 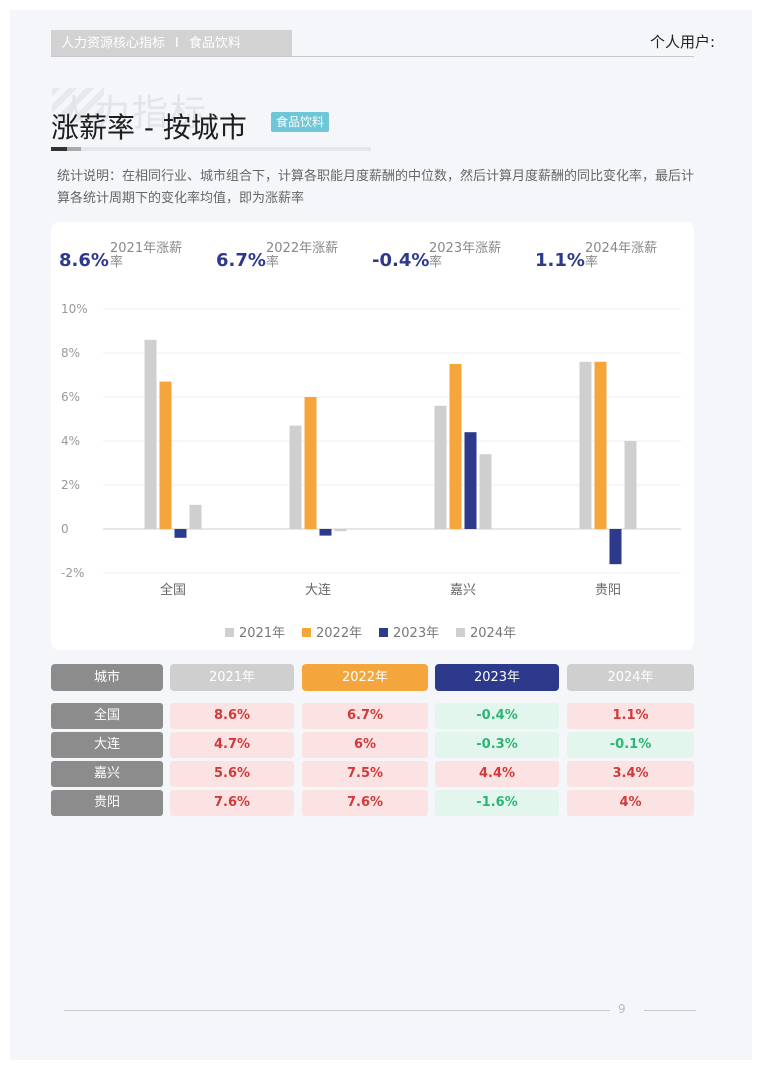 I want to click on table-row-label: 贵阳, so click(x=107, y=803).